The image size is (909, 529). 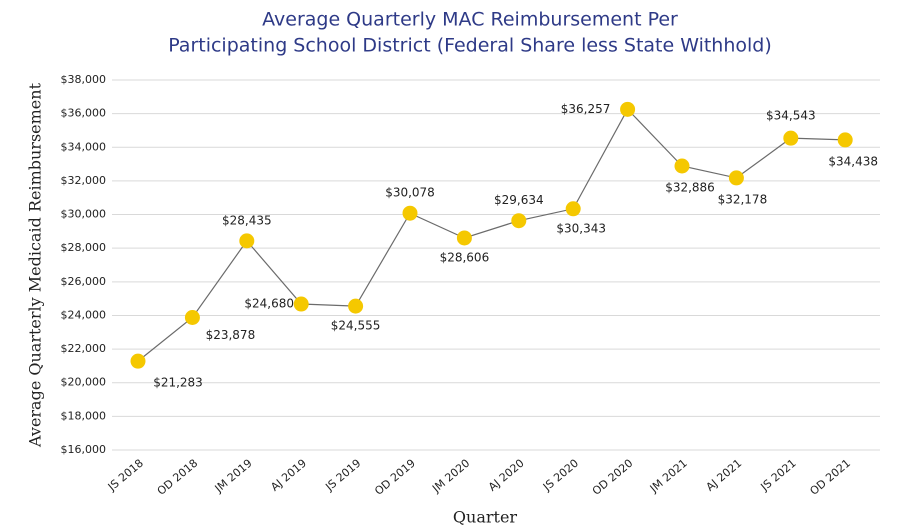 What do you see at coordinates (586, 109) in the screenshot?
I see `data-label: $36,257` at bounding box center [586, 109].